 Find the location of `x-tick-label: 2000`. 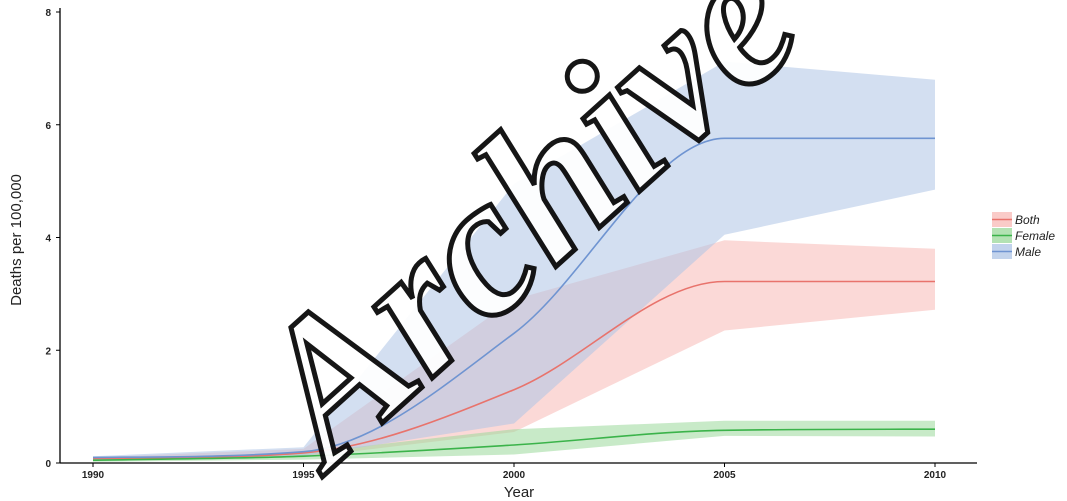

x-tick-label: 2000 is located at coordinates (514, 475).